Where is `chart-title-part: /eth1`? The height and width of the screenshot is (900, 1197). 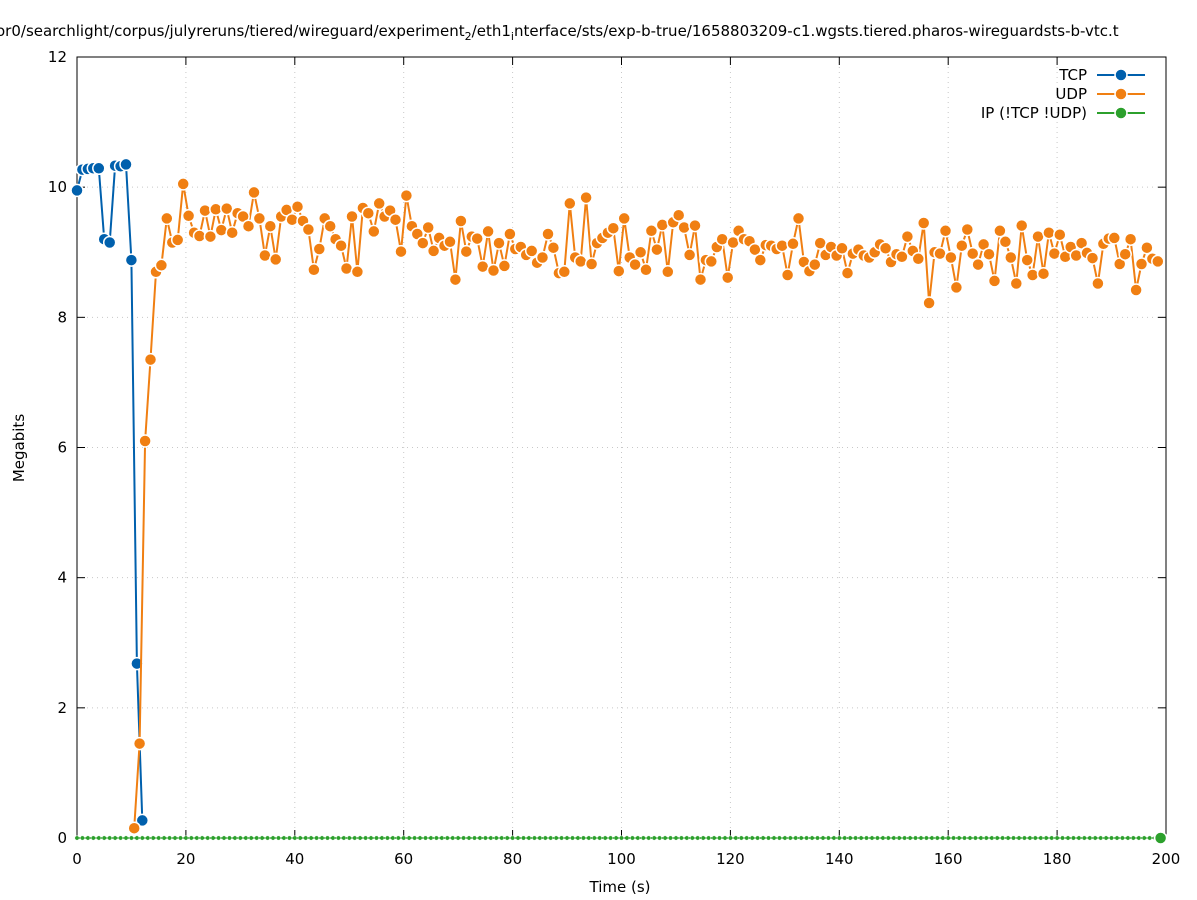
chart-title-part: /eth1 is located at coordinates (491, 31).